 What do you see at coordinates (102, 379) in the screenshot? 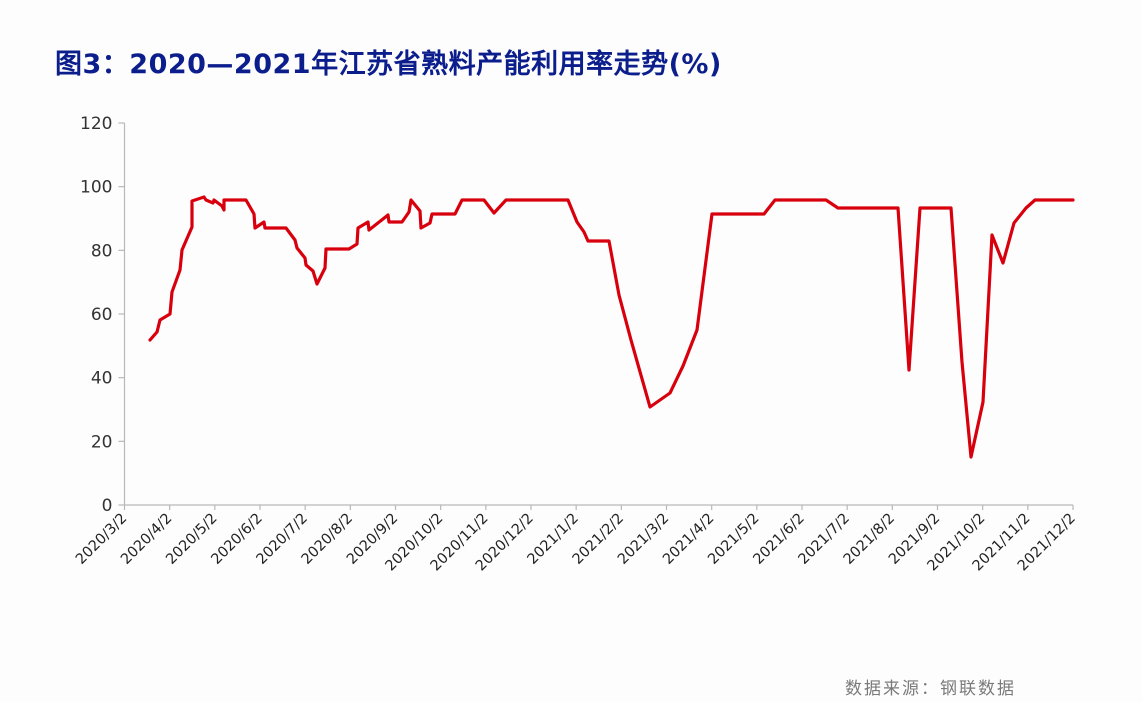
I see `y-tick-label: 40` at bounding box center [102, 379].